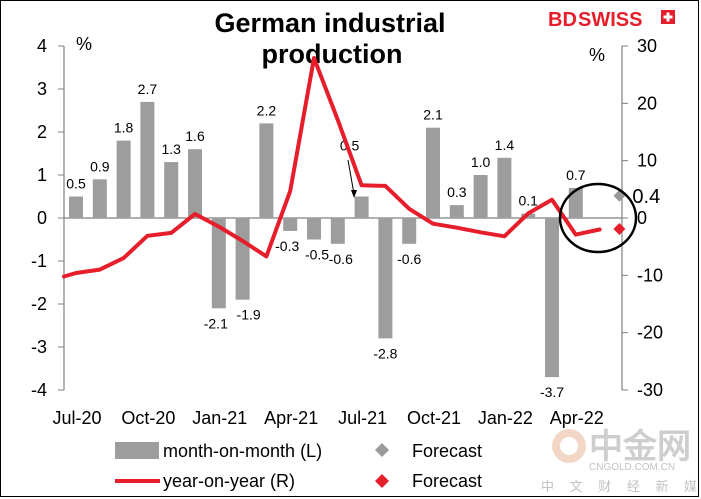  What do you see at coordinates (329, 23) in the screenshot?
I see `chart-title-line-1: German industrial` at bounding box center [329, 23].